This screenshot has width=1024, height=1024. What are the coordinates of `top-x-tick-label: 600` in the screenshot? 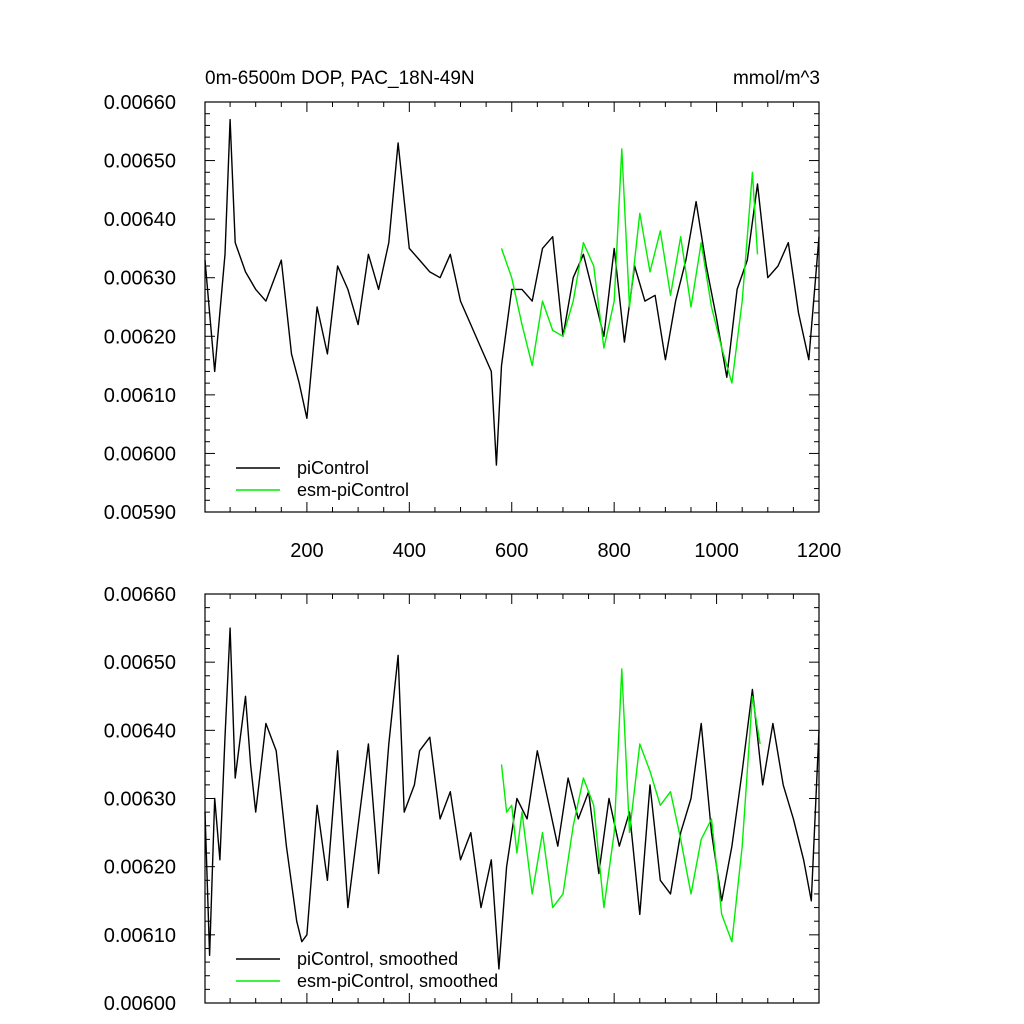 It's located at (511, 551).